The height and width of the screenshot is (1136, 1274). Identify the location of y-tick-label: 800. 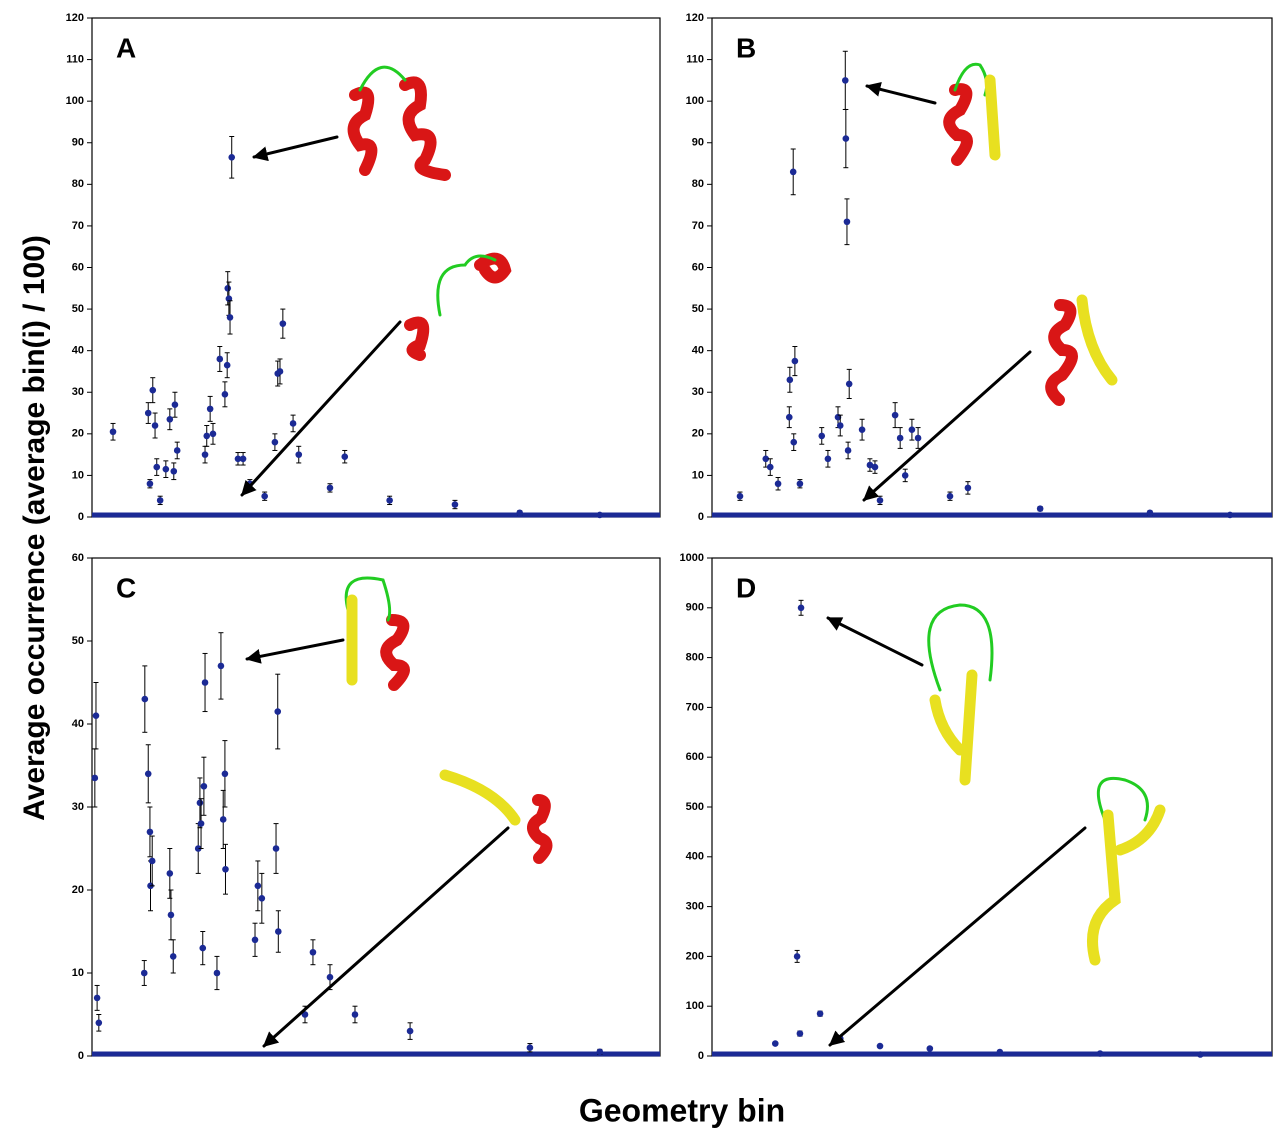
(695, 658).